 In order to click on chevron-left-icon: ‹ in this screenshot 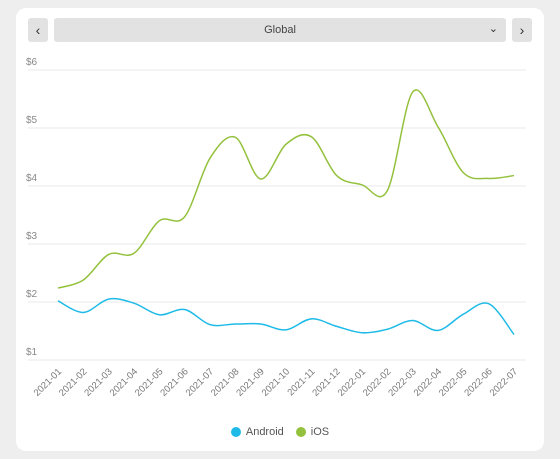, I will do `click(38, 30)`.